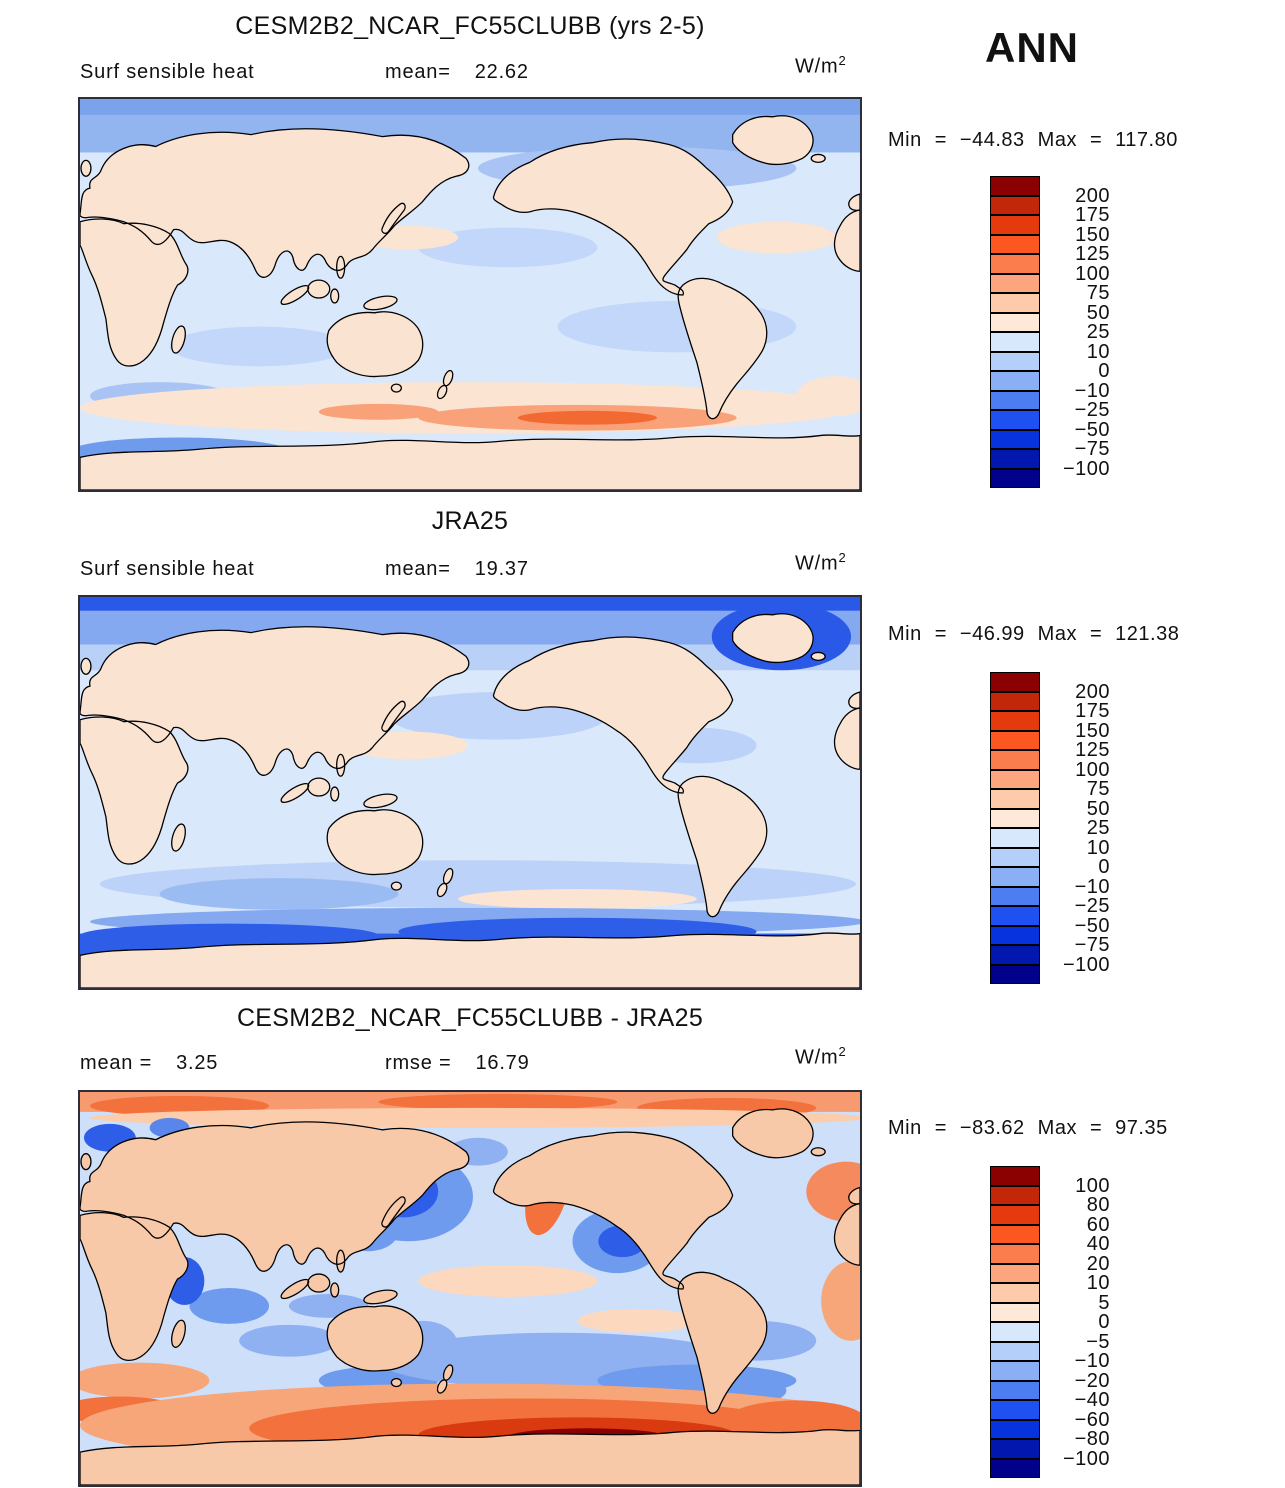 The height and width of the screenshot is (1488, 1285). I want to click on rmse-label: rmse =, so click(418, 1063).